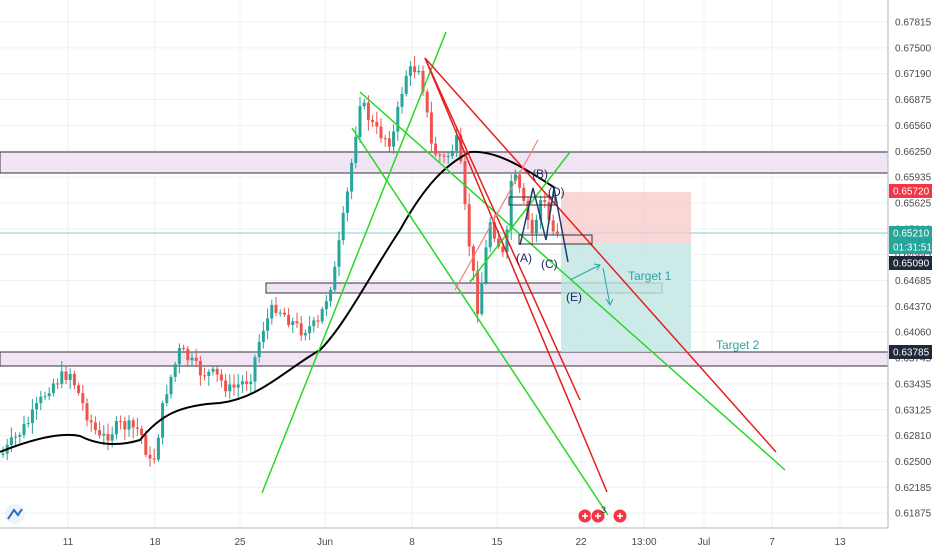 The image size is (932, 550). What do you see at coordinates (444, 359) in the screenshot?
I see `support-zone` at bounding box center [444, 359].